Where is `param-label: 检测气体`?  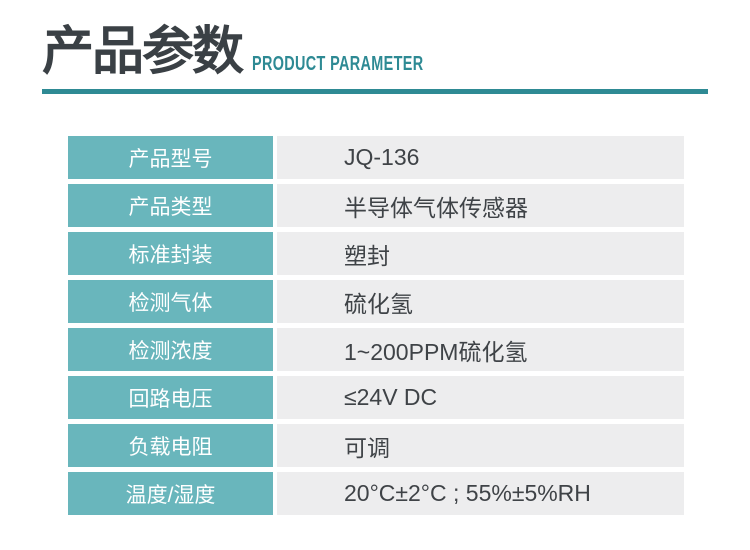 param-label: 检测气体 is located at coordinates (170, 301).